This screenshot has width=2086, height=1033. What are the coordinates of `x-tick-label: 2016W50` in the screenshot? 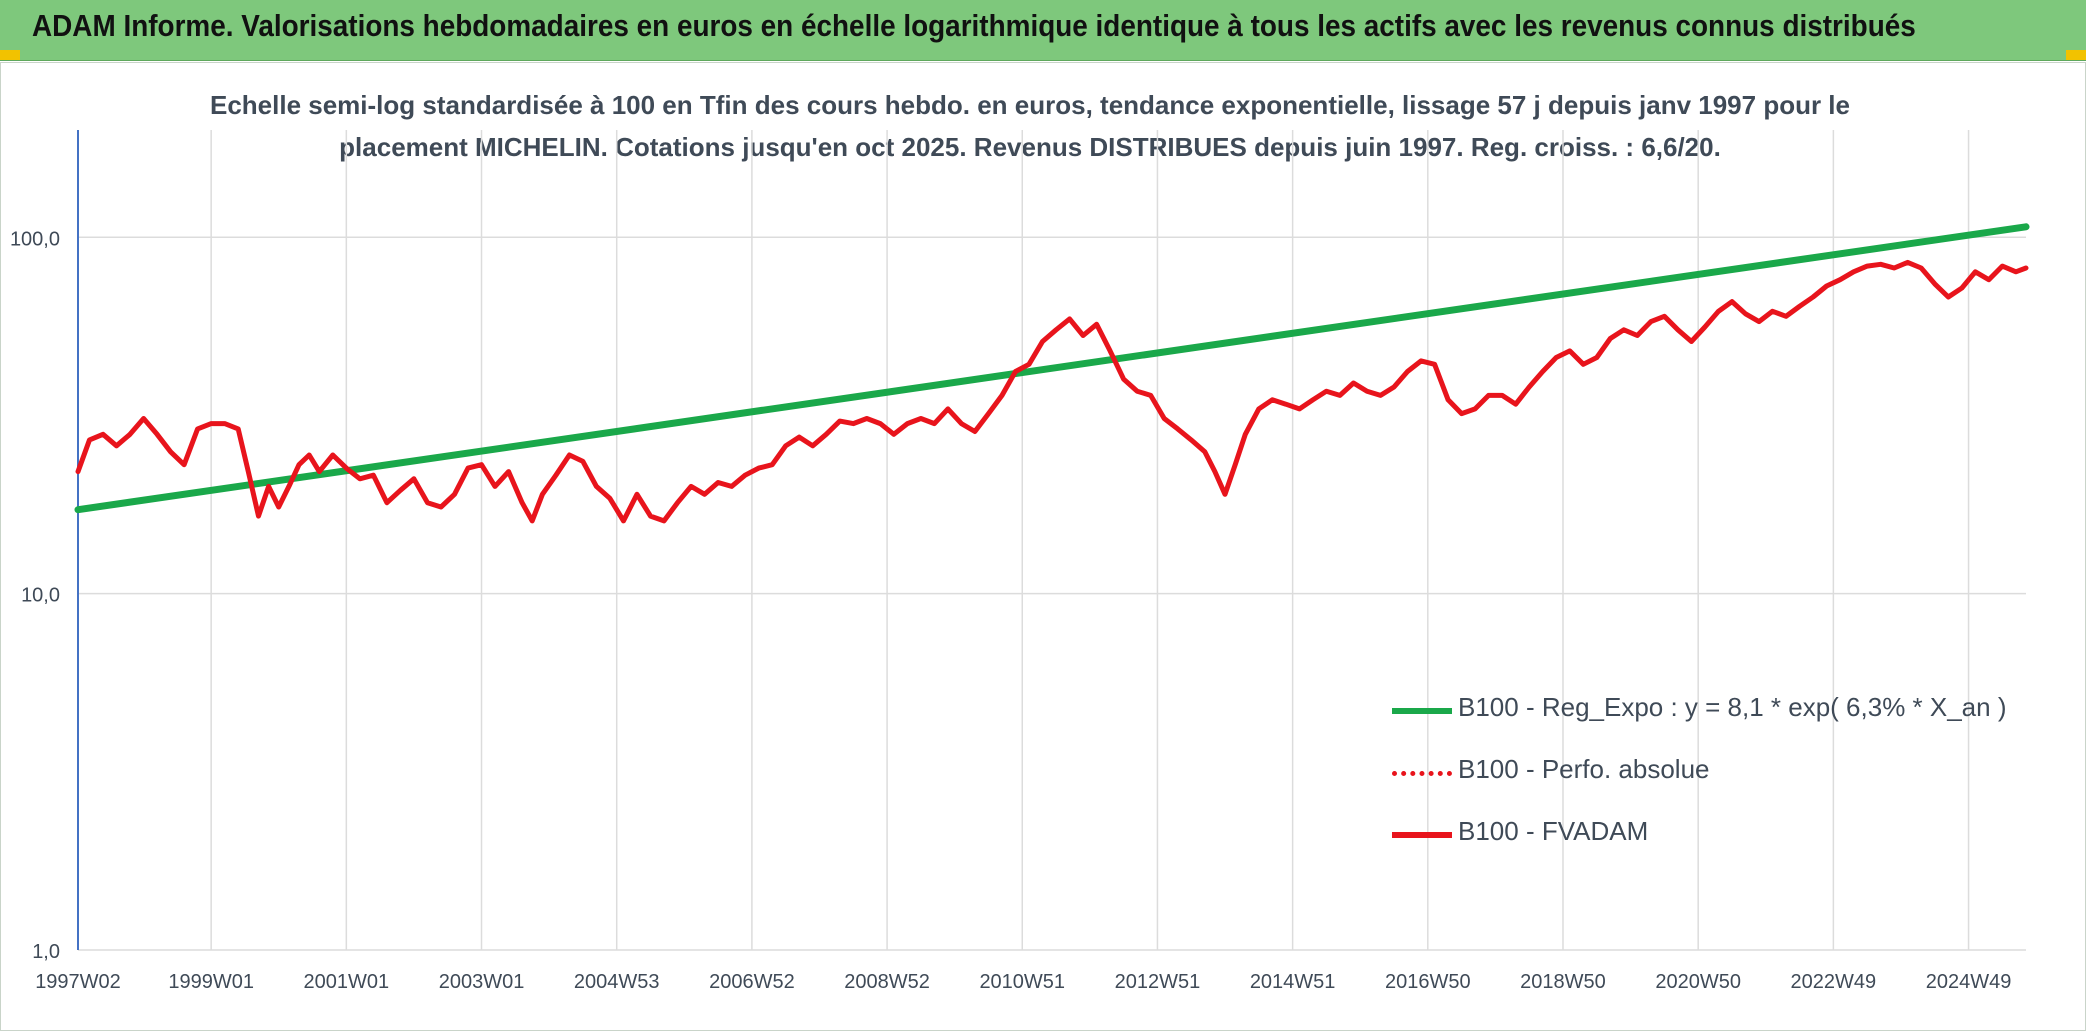 It's located at (1428, 982).